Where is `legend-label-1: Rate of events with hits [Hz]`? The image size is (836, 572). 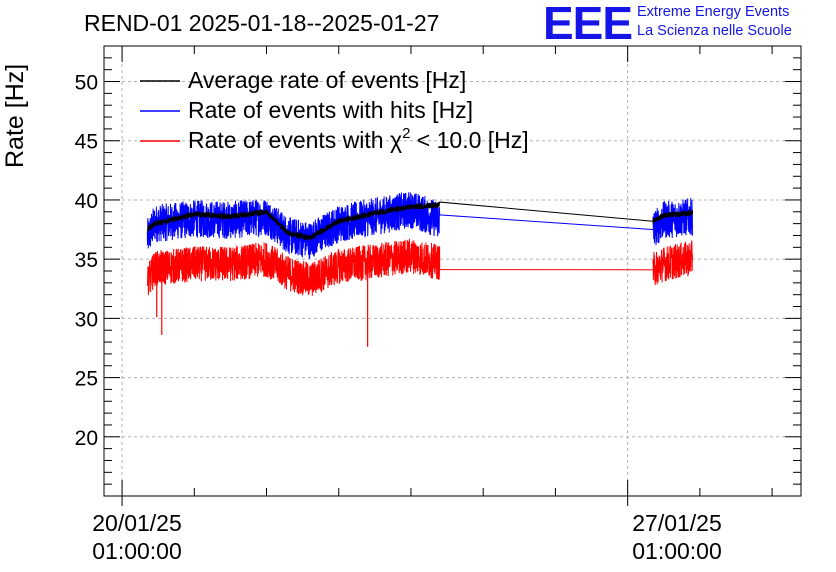 legend-label-1: Rate of events with hits [Hz] is located at coordinates (330, 110).